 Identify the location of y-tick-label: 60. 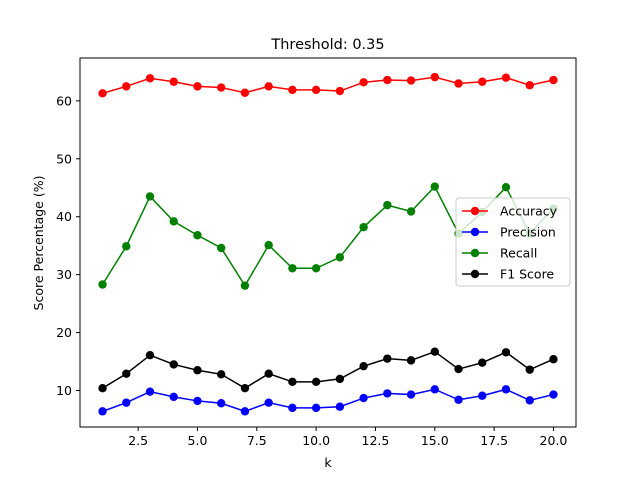
(64, 100).